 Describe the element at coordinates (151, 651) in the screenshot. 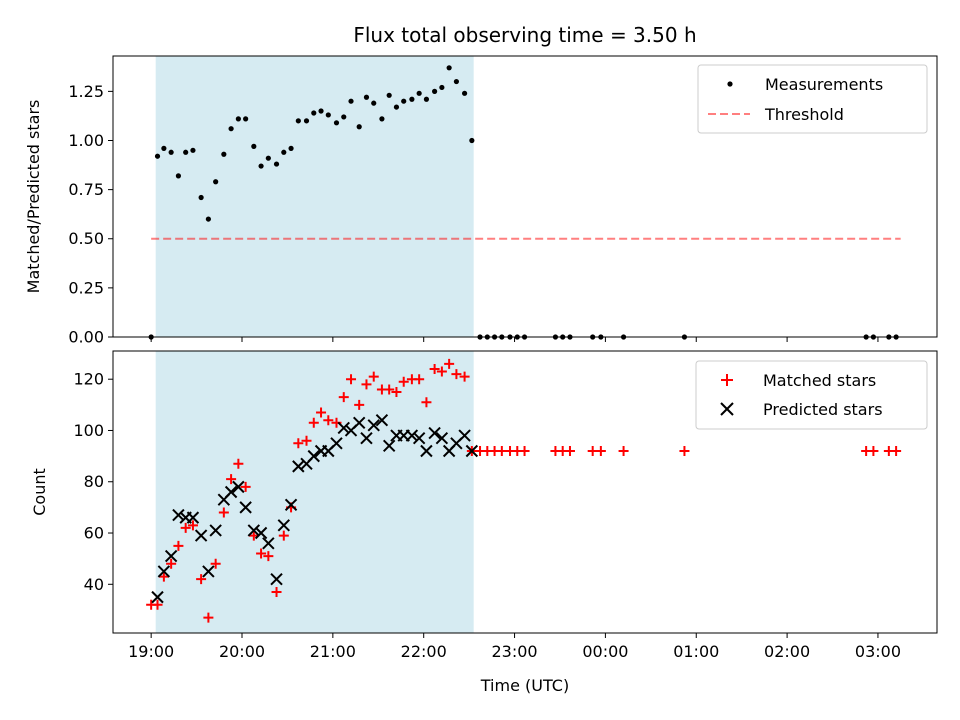

I see `time-xtick-label: 19:00` at that location.